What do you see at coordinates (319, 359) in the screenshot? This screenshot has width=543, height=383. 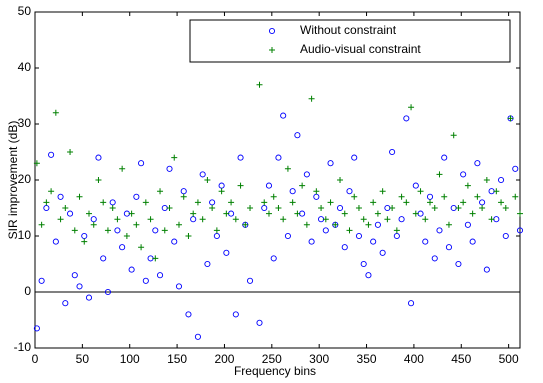 I see `x-tick-label: 300` at bounding box center [319, 359].